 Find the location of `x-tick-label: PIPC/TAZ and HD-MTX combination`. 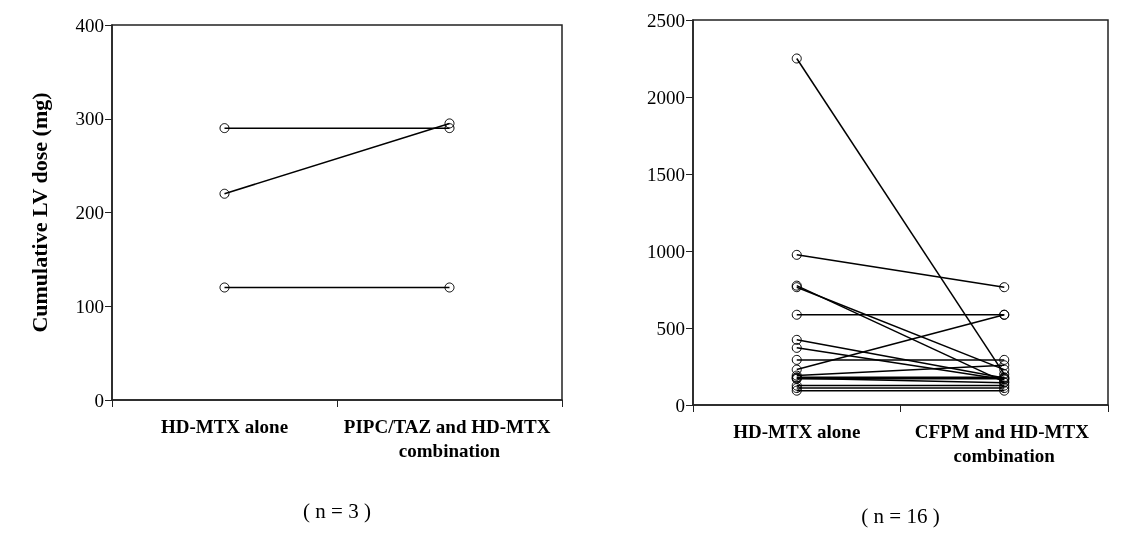

x-tick-label: PIPC/TAZ and HD-MTX combination is located at coordinates (449, 438).